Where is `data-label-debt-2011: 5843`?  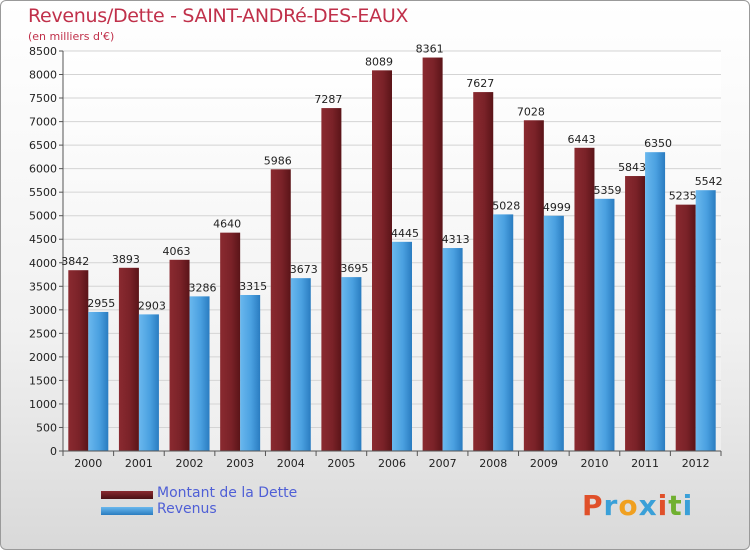 data-label-debt-2011: 5843 is located at coordinates (632, 167).